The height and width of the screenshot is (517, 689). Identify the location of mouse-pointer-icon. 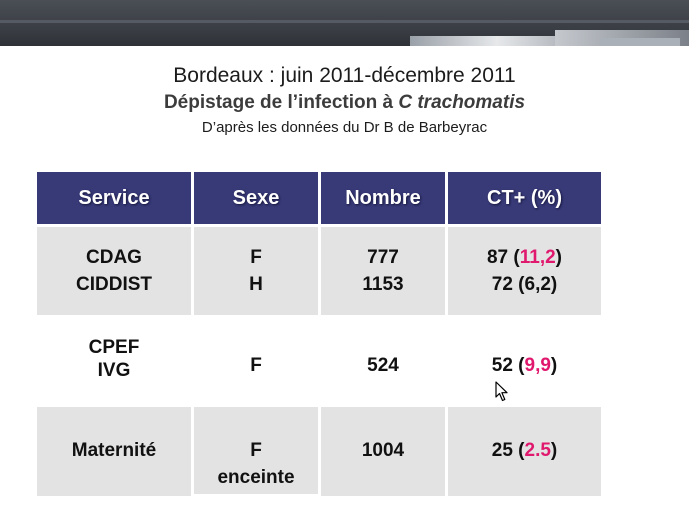
(501, 391).